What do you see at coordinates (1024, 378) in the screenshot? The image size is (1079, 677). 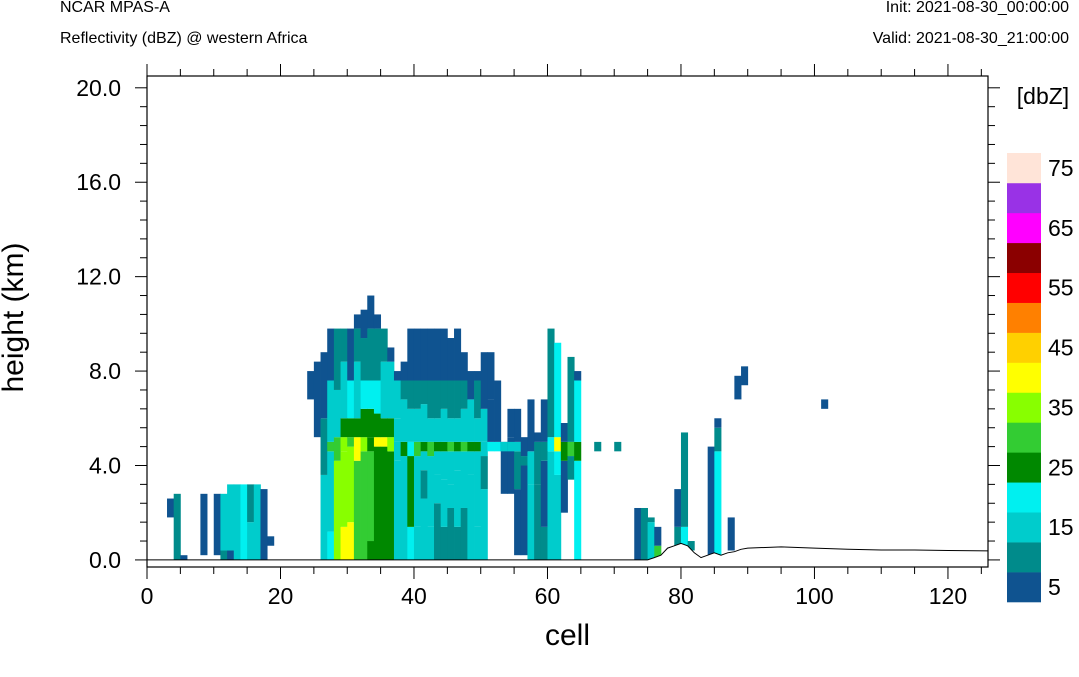 I see `colorbar` at bounding box center [1024, 378].